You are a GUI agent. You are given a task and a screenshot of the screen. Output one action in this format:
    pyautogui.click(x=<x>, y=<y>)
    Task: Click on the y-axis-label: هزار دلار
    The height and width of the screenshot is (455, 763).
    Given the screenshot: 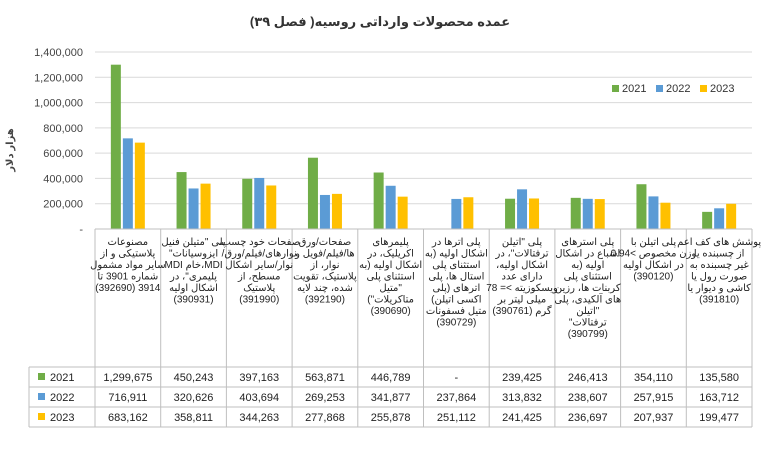 What is the action you would take?
    pyautogui.click(x=10, y=150)
    